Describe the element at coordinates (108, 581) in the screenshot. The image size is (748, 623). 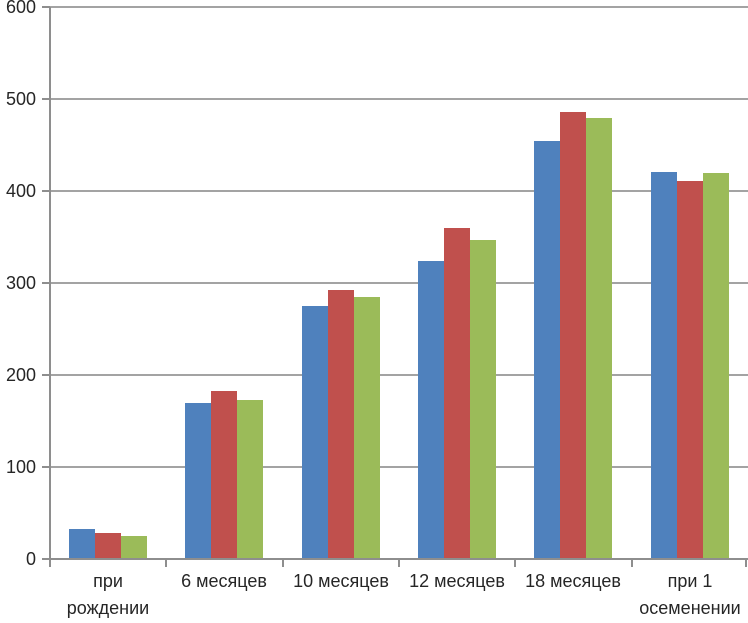
I see `x-axis-label-line: при` at that location.